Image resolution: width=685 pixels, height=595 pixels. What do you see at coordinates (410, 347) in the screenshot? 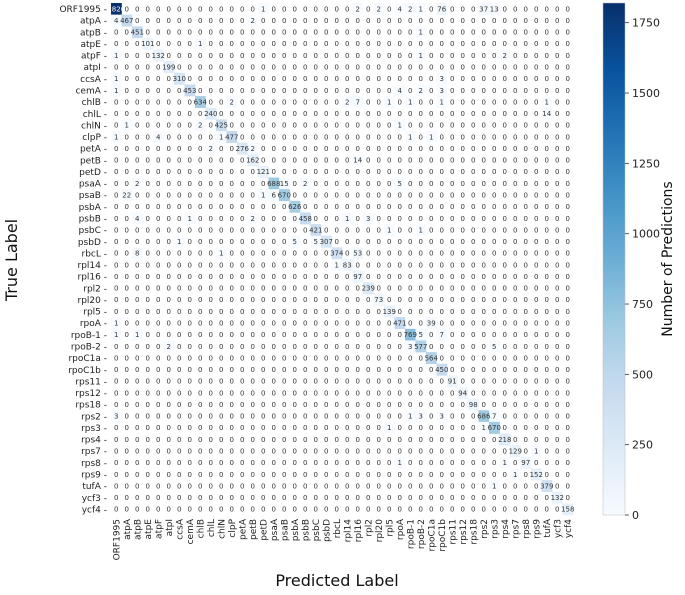
I see `heatmap-cell-value: 3` at bounding box center [410, 347].